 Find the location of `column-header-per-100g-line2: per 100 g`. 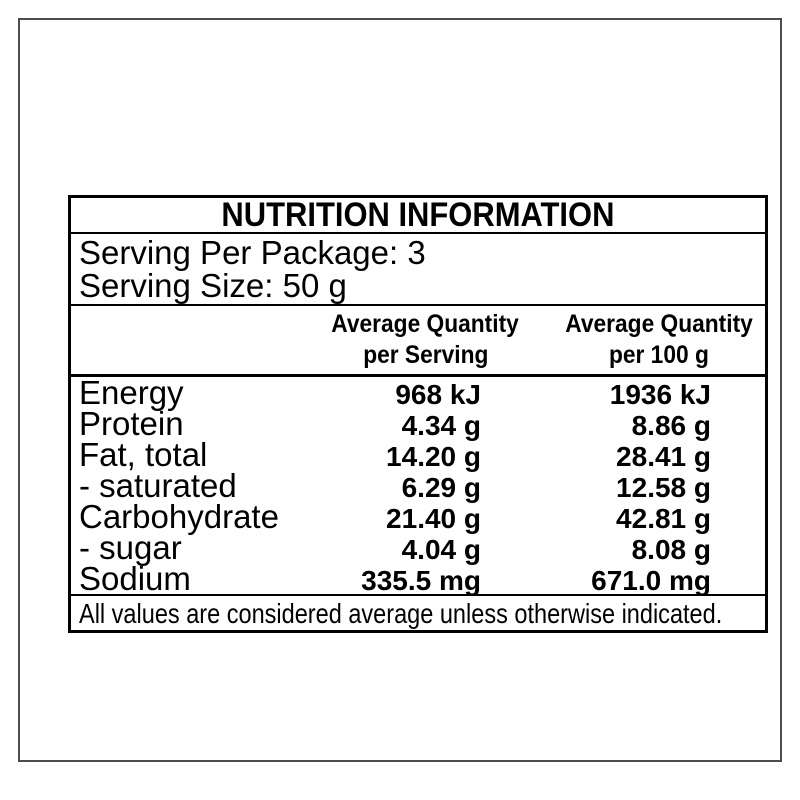

column-header-per-100g-line2: per 100 g is located at coordinates (659, 355).